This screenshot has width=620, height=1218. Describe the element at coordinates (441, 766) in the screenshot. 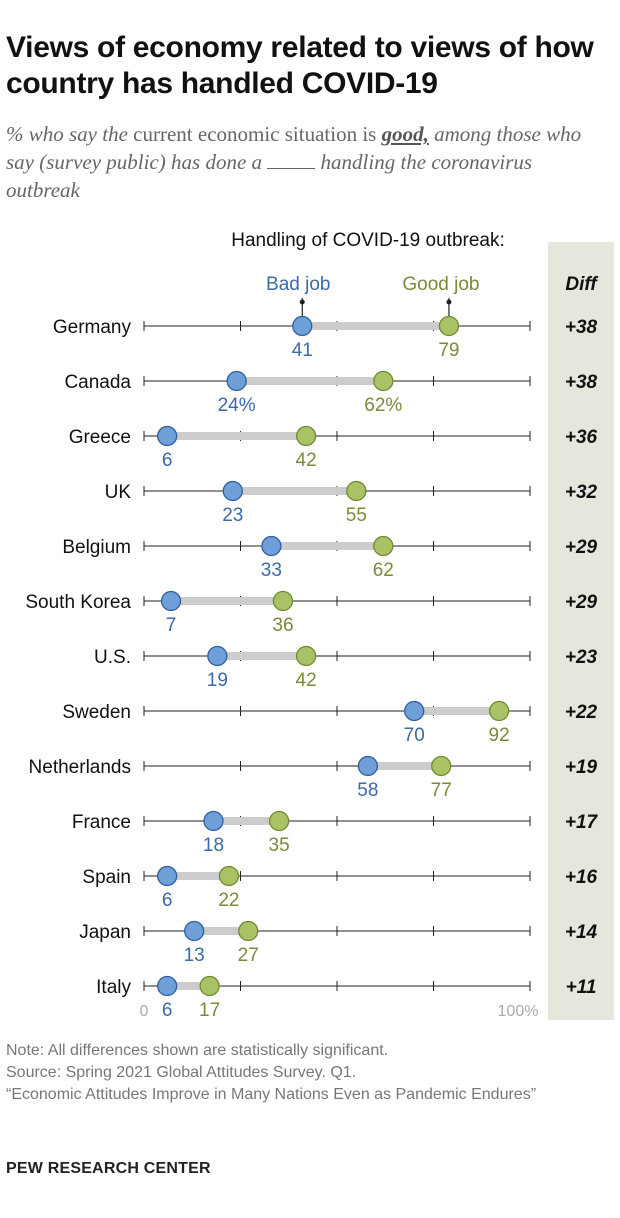

I see `good-dot-netherlands` at that location.